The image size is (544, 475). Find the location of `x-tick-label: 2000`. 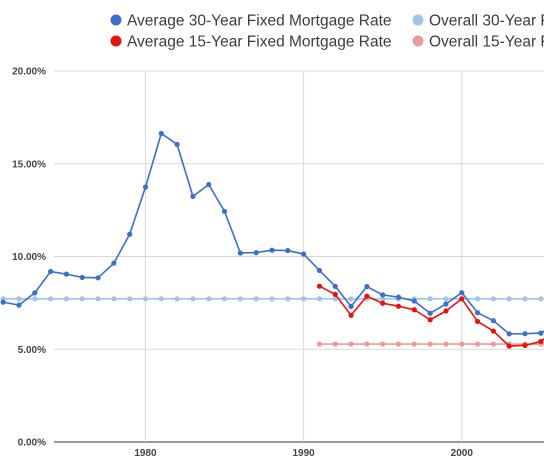

x-tick-label: 2000 is located at coordinates (462, 453).